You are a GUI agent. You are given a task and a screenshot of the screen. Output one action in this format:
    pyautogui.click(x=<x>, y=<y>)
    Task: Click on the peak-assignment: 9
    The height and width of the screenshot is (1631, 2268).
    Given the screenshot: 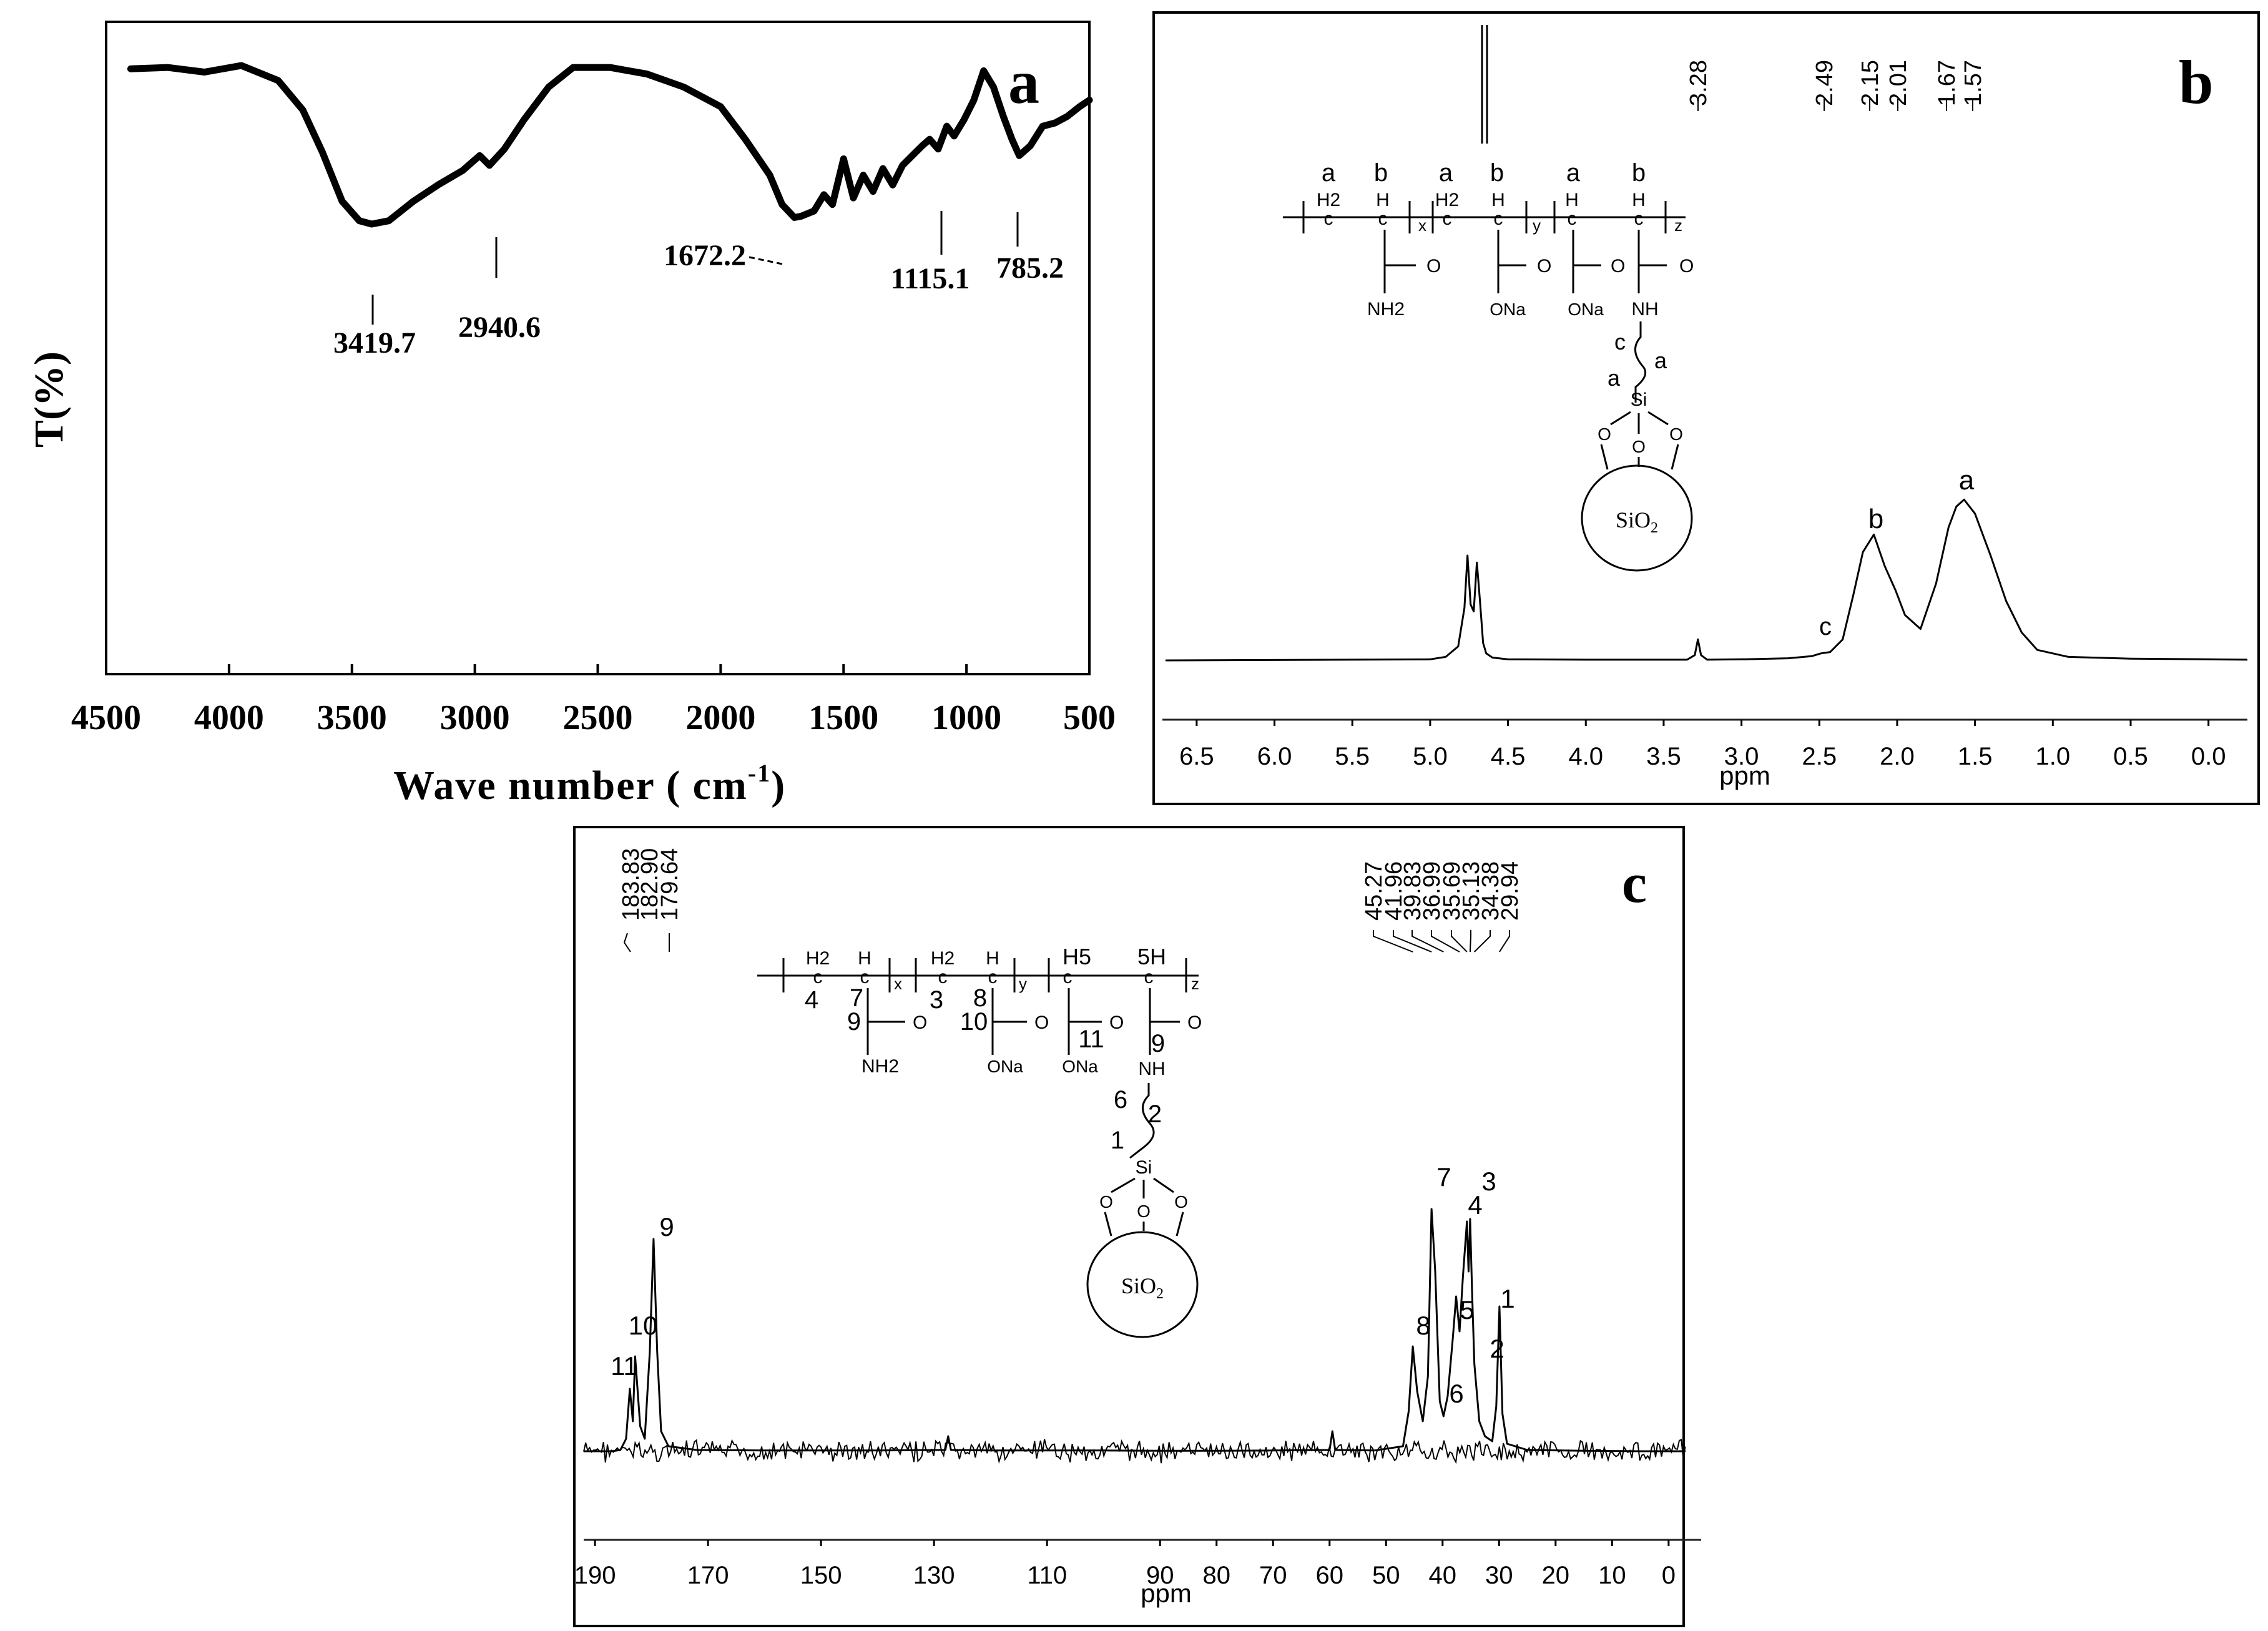 What is the action you would take?
    pyautogui.click(x=667, y=1227)
    